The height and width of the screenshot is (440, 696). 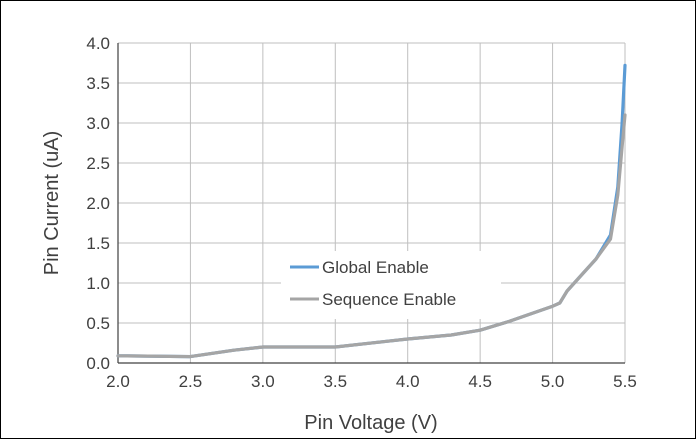 I want to click on x-tick-label: 4.0, so click(x=408, y=381).